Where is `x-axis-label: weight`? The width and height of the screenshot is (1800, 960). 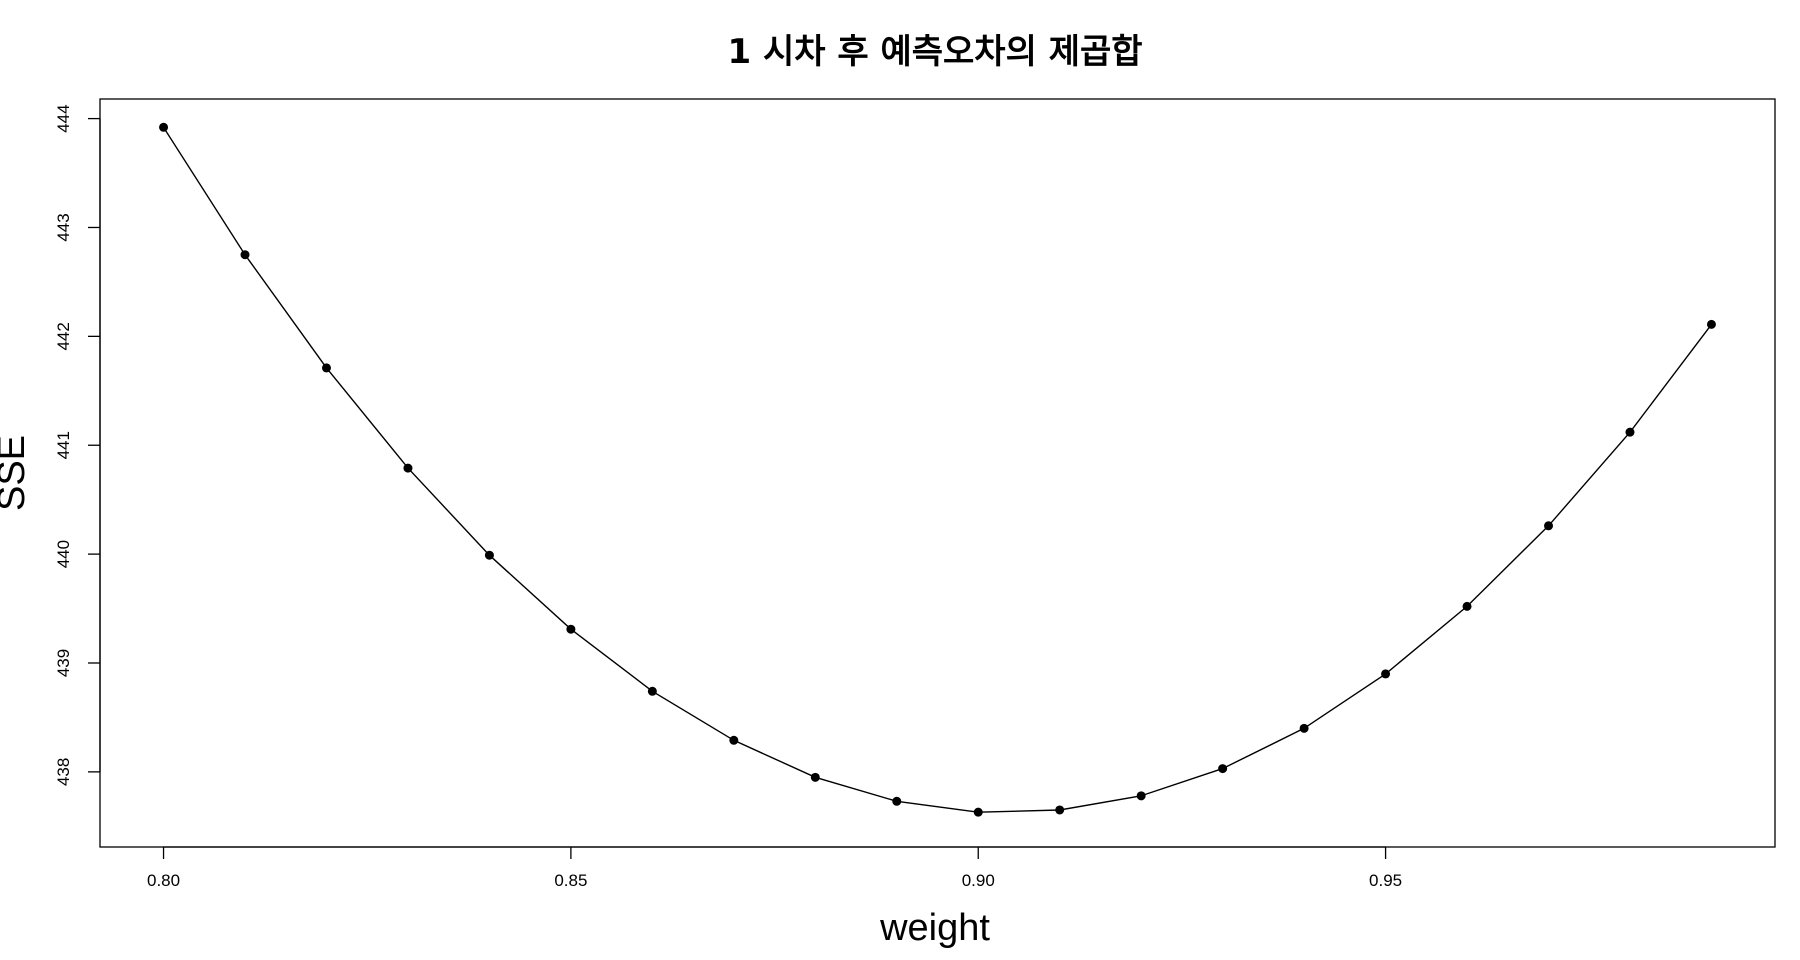
x-axis-label: weight is located at coordinates (934, 928).